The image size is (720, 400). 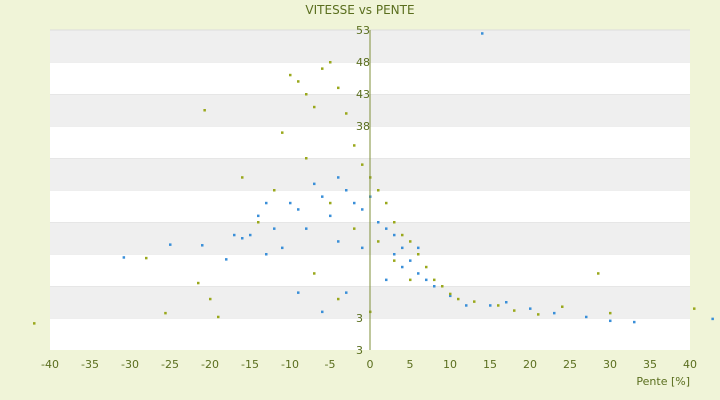 What do you see at coordinates (610, 364) in the screenshot?
I see `x-tick-label: 30` at bounding box center [610, 364].